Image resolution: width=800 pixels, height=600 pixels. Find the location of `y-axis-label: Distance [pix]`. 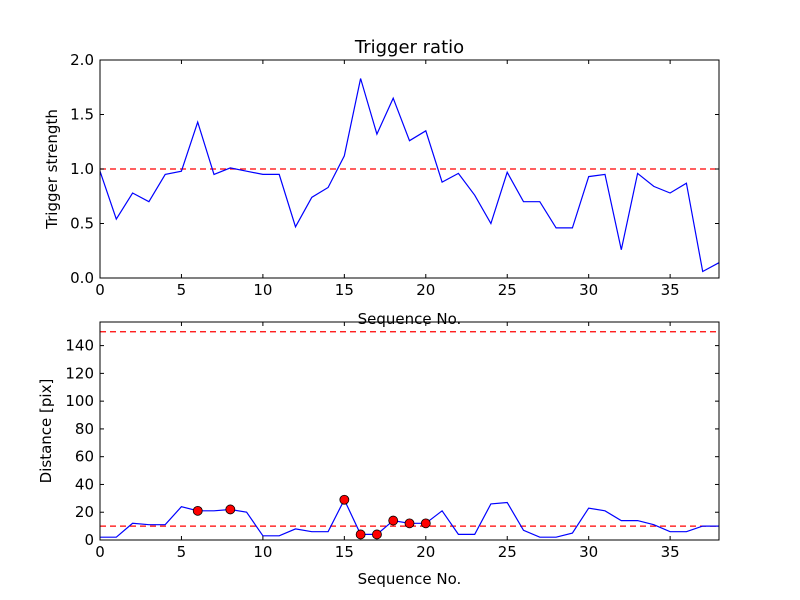

y-axis-label: Distance [pix] is located at coordinates (46, 431).